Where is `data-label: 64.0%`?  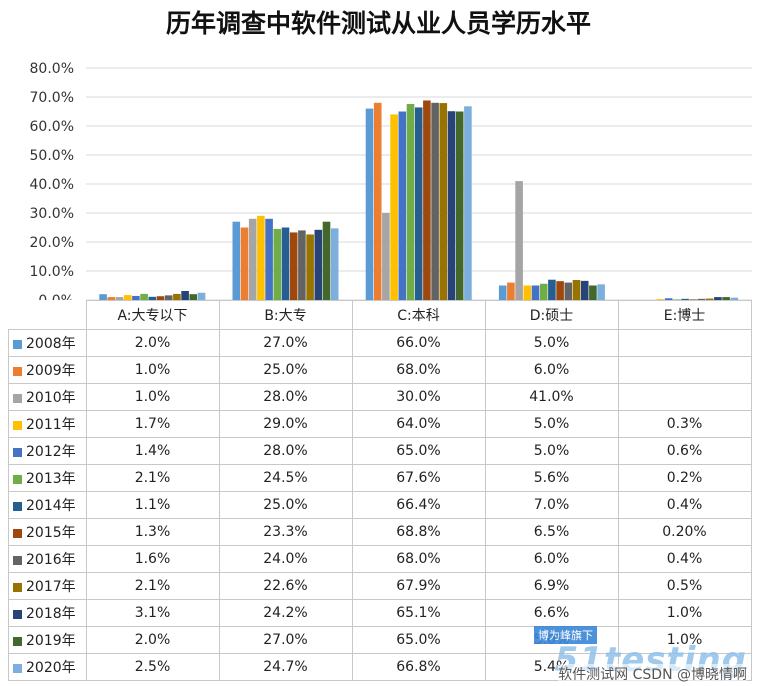 data-label: 64.0% is located at coordinates (418, 424).